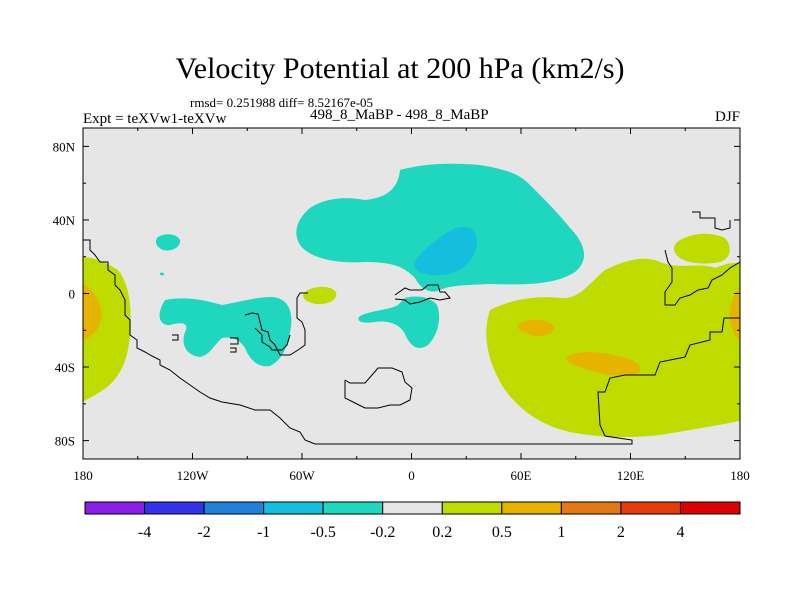 This screenshot has height=600, width=800. Describe the element at coordinates (168, 242) in the screenshot. I see `contour-region-small-negative` at that location.